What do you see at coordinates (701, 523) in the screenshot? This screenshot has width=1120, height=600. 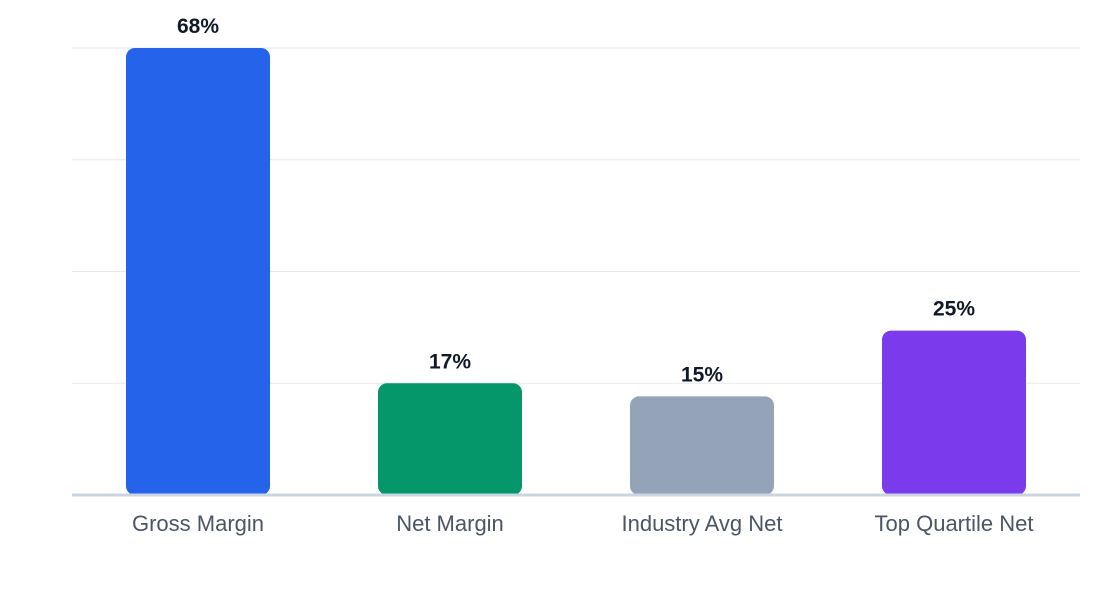 I see `category-label: Industry Avg Net` at bounding box center [701, 523].